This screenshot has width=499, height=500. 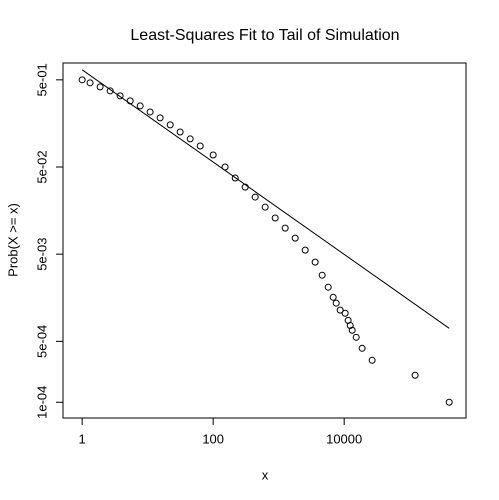 What do you see at coordinates (41, 166) in the screenshot?
I see `y-tick-label: 5e-02` at bounding box center [41, 166].